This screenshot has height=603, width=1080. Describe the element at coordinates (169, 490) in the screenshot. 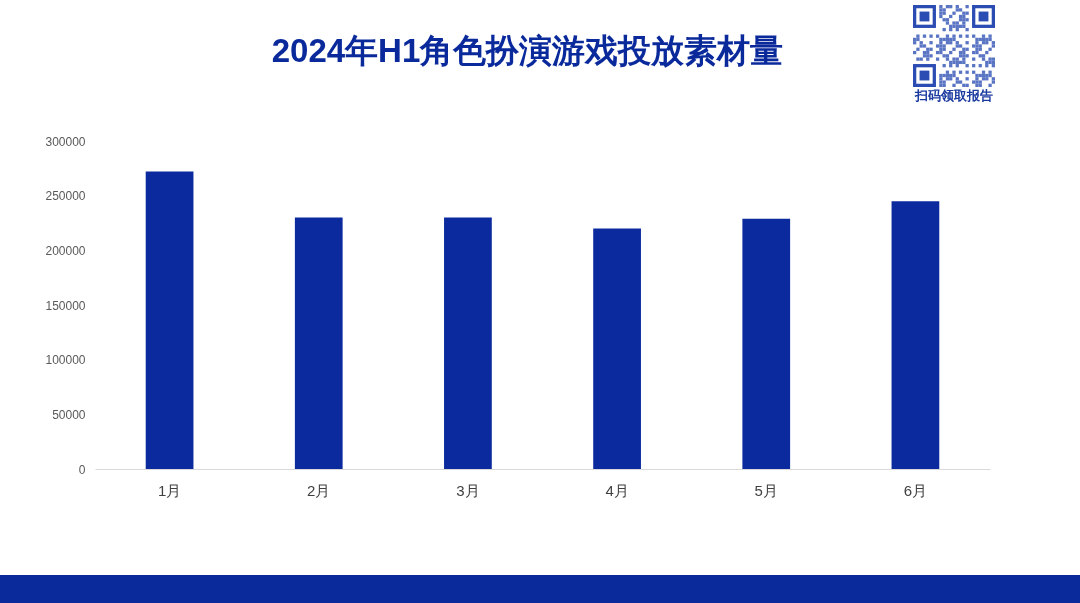

I see `x-tick-label: 1月` at that location.